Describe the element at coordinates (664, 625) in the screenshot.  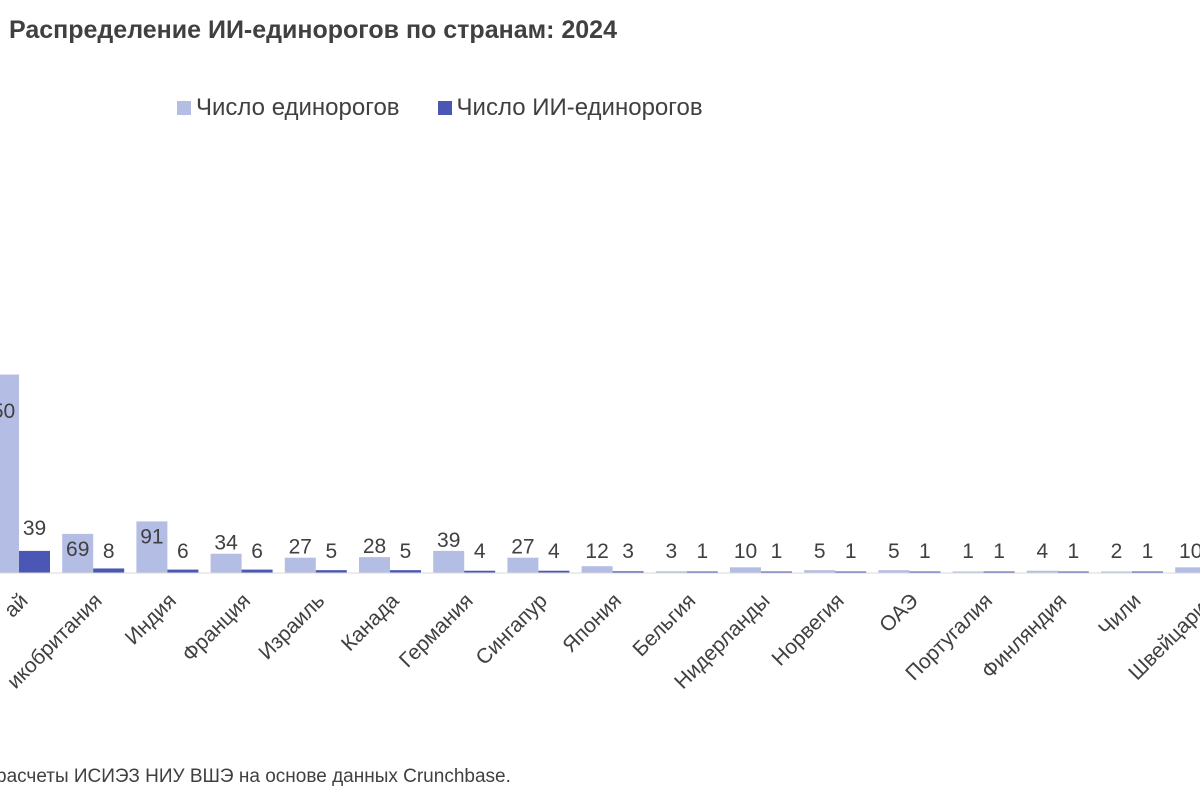
I see `category-label: Бельгия` at that location.